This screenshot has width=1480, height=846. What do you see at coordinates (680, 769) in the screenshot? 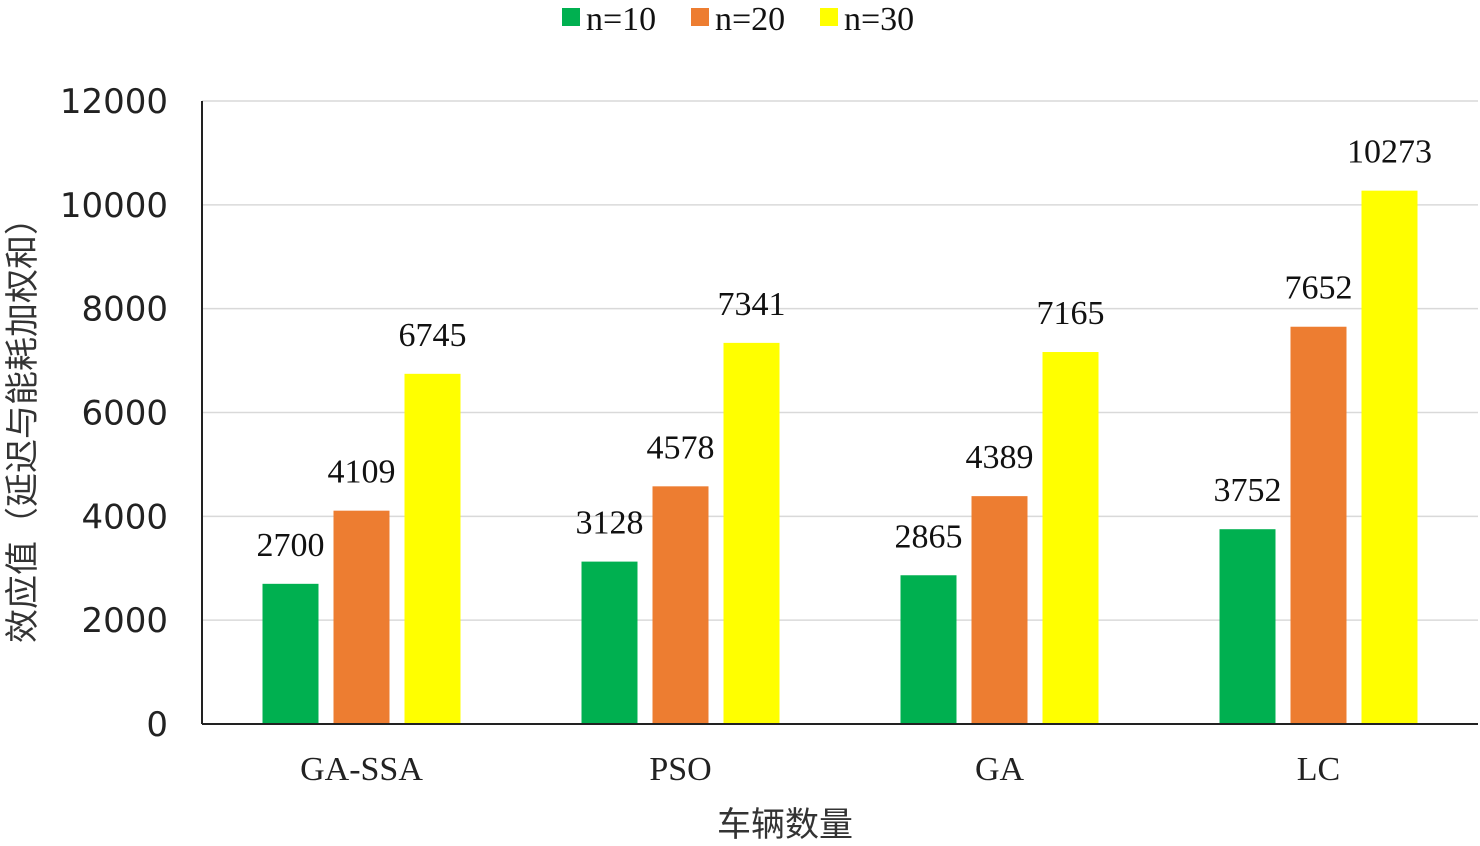
I see `x-tick-label: PSO` at bounding box center [680, 769].